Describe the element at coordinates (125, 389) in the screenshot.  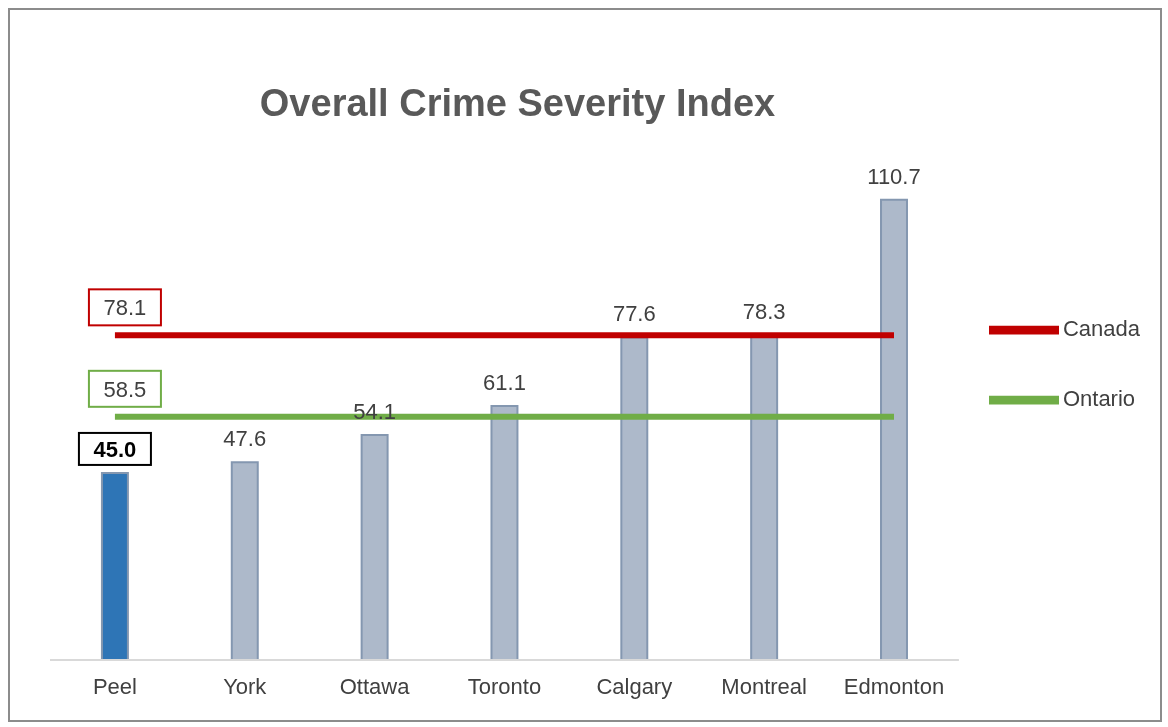
I see `data-label: 58.5` at that location.